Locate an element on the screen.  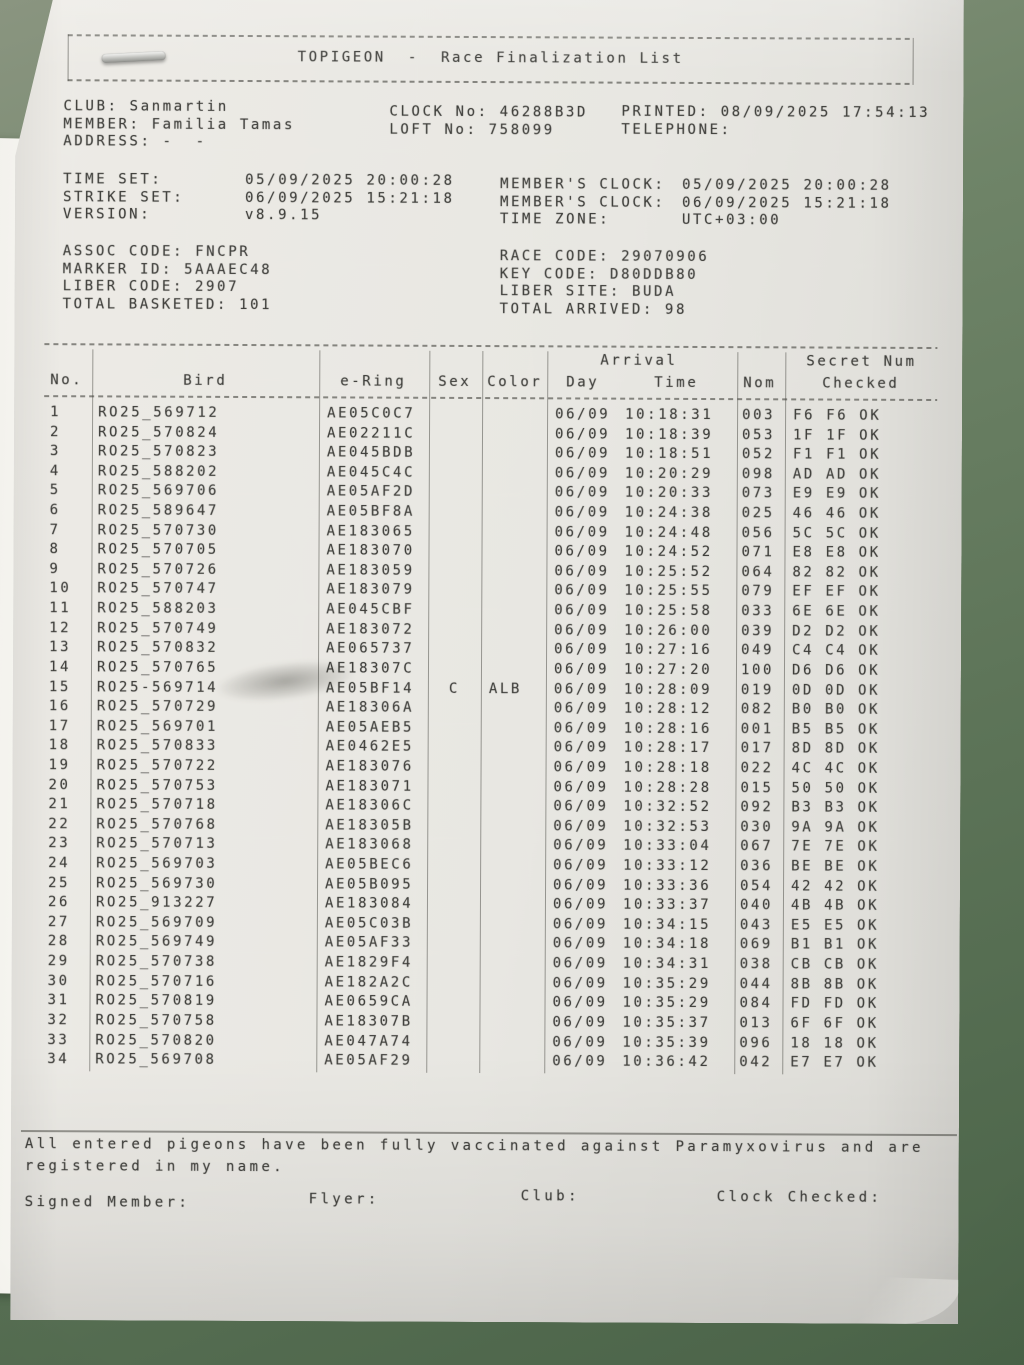
clock-info-line: CLOCK No: 46288B3D is located at coordinates (488, 113).